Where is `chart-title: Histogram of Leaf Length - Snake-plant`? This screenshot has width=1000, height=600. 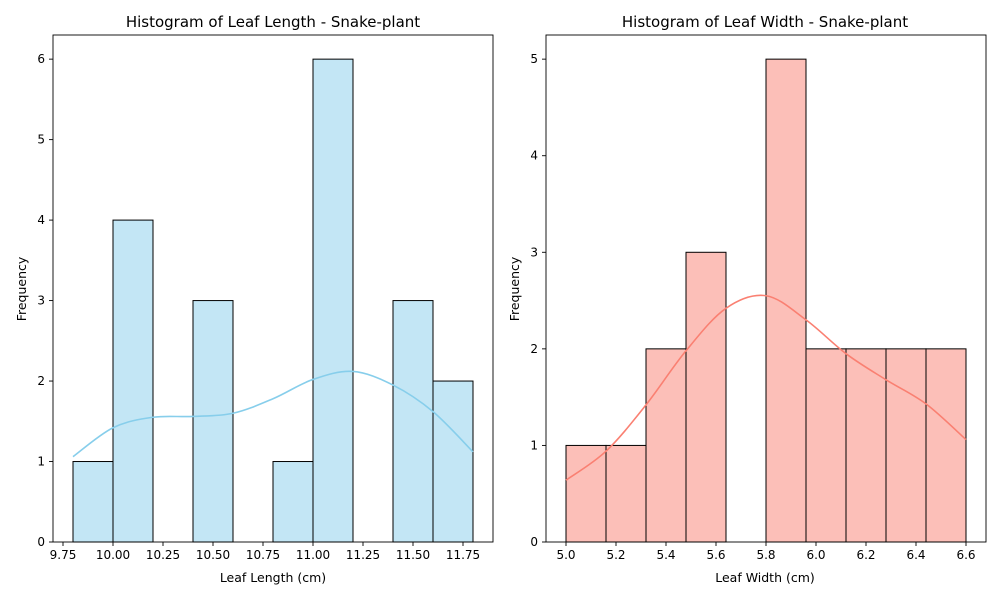
chart-title: Histogram of Leaf Length - Snake-plant is located at coordinates (273, 22).